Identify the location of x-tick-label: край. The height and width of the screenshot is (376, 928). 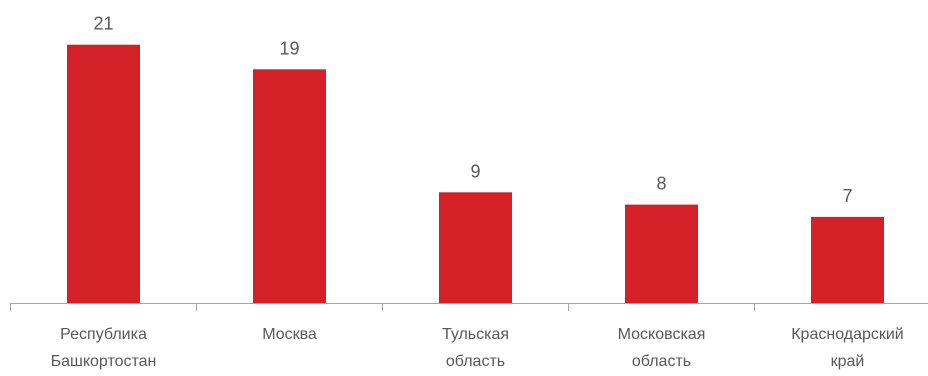
(848, 361).